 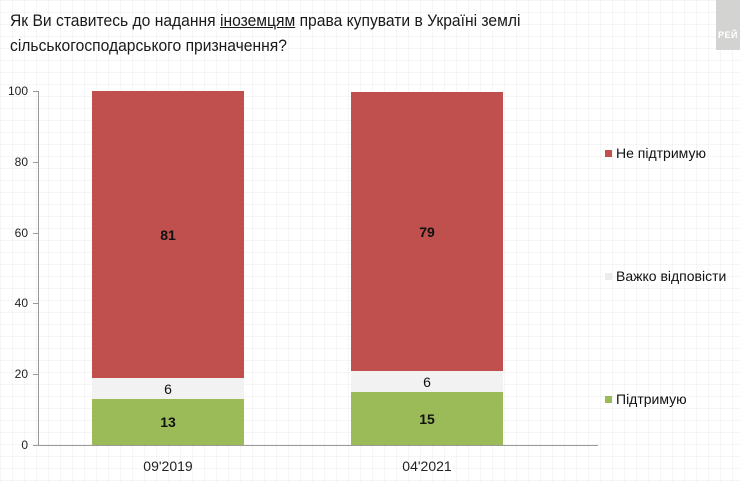 What do you see at coordinates (38, 268) in the screenshot?
I see `y-axis` at bounding box center [38, 268].